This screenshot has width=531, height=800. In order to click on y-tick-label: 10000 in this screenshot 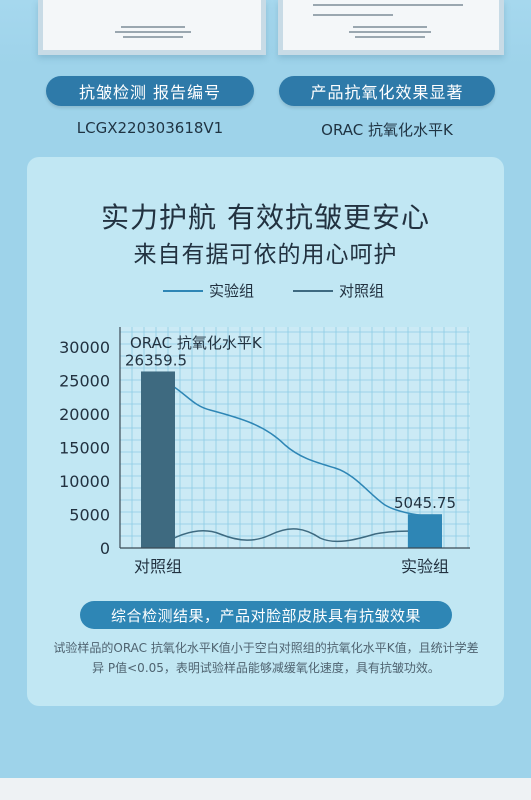, I will do `click(84, 481)`.